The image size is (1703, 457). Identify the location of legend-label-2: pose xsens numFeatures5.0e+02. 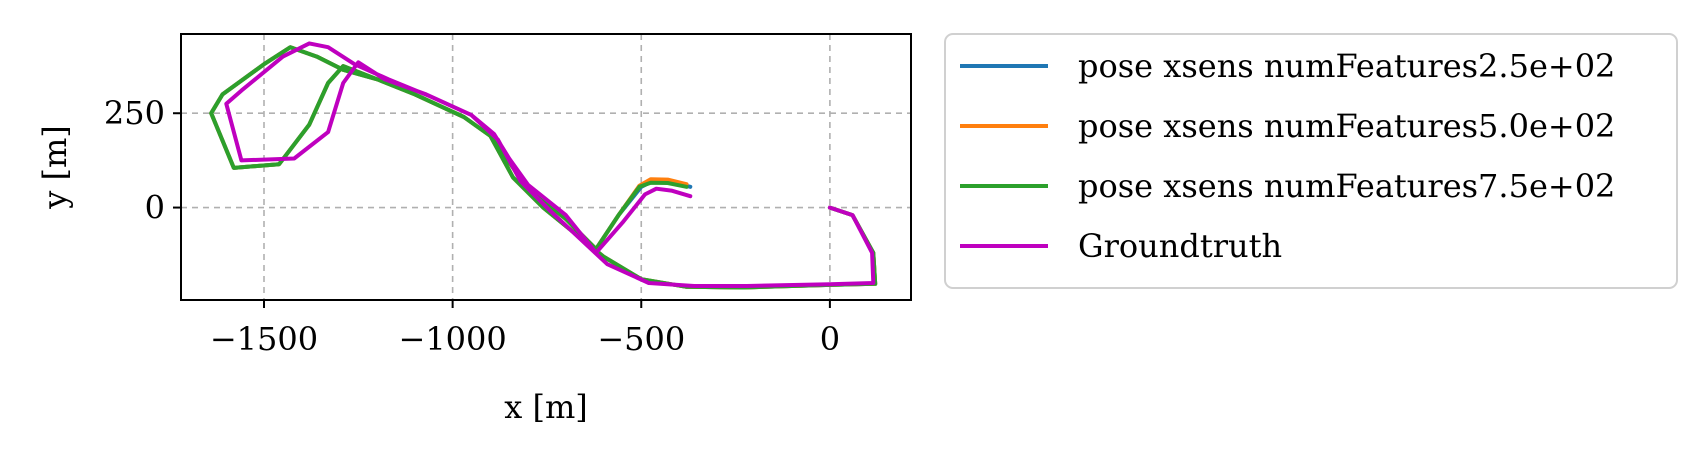
(1346, 126).